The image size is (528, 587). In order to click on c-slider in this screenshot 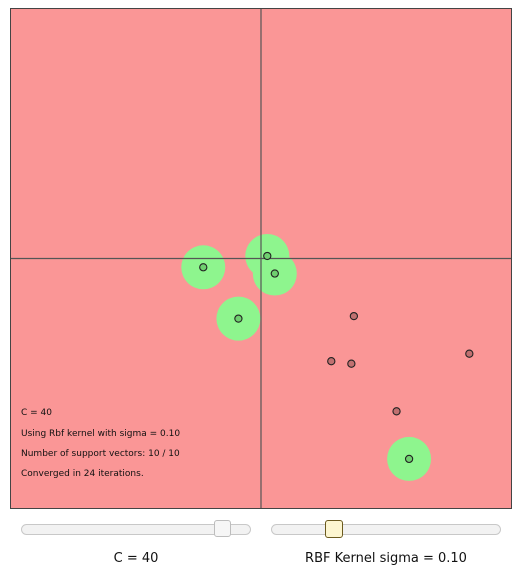, I will do `click(136, 528)`.